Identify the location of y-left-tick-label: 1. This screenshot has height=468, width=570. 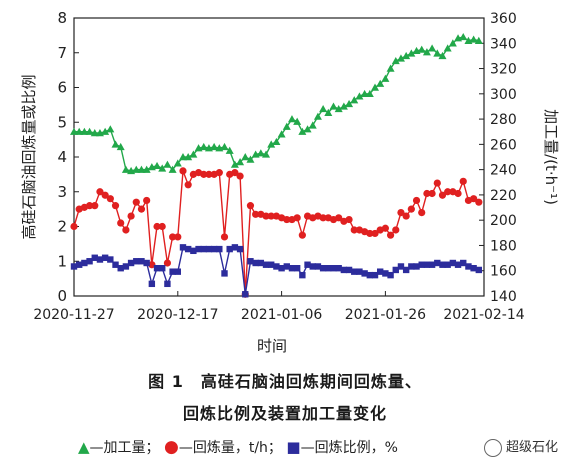
(62, 261).